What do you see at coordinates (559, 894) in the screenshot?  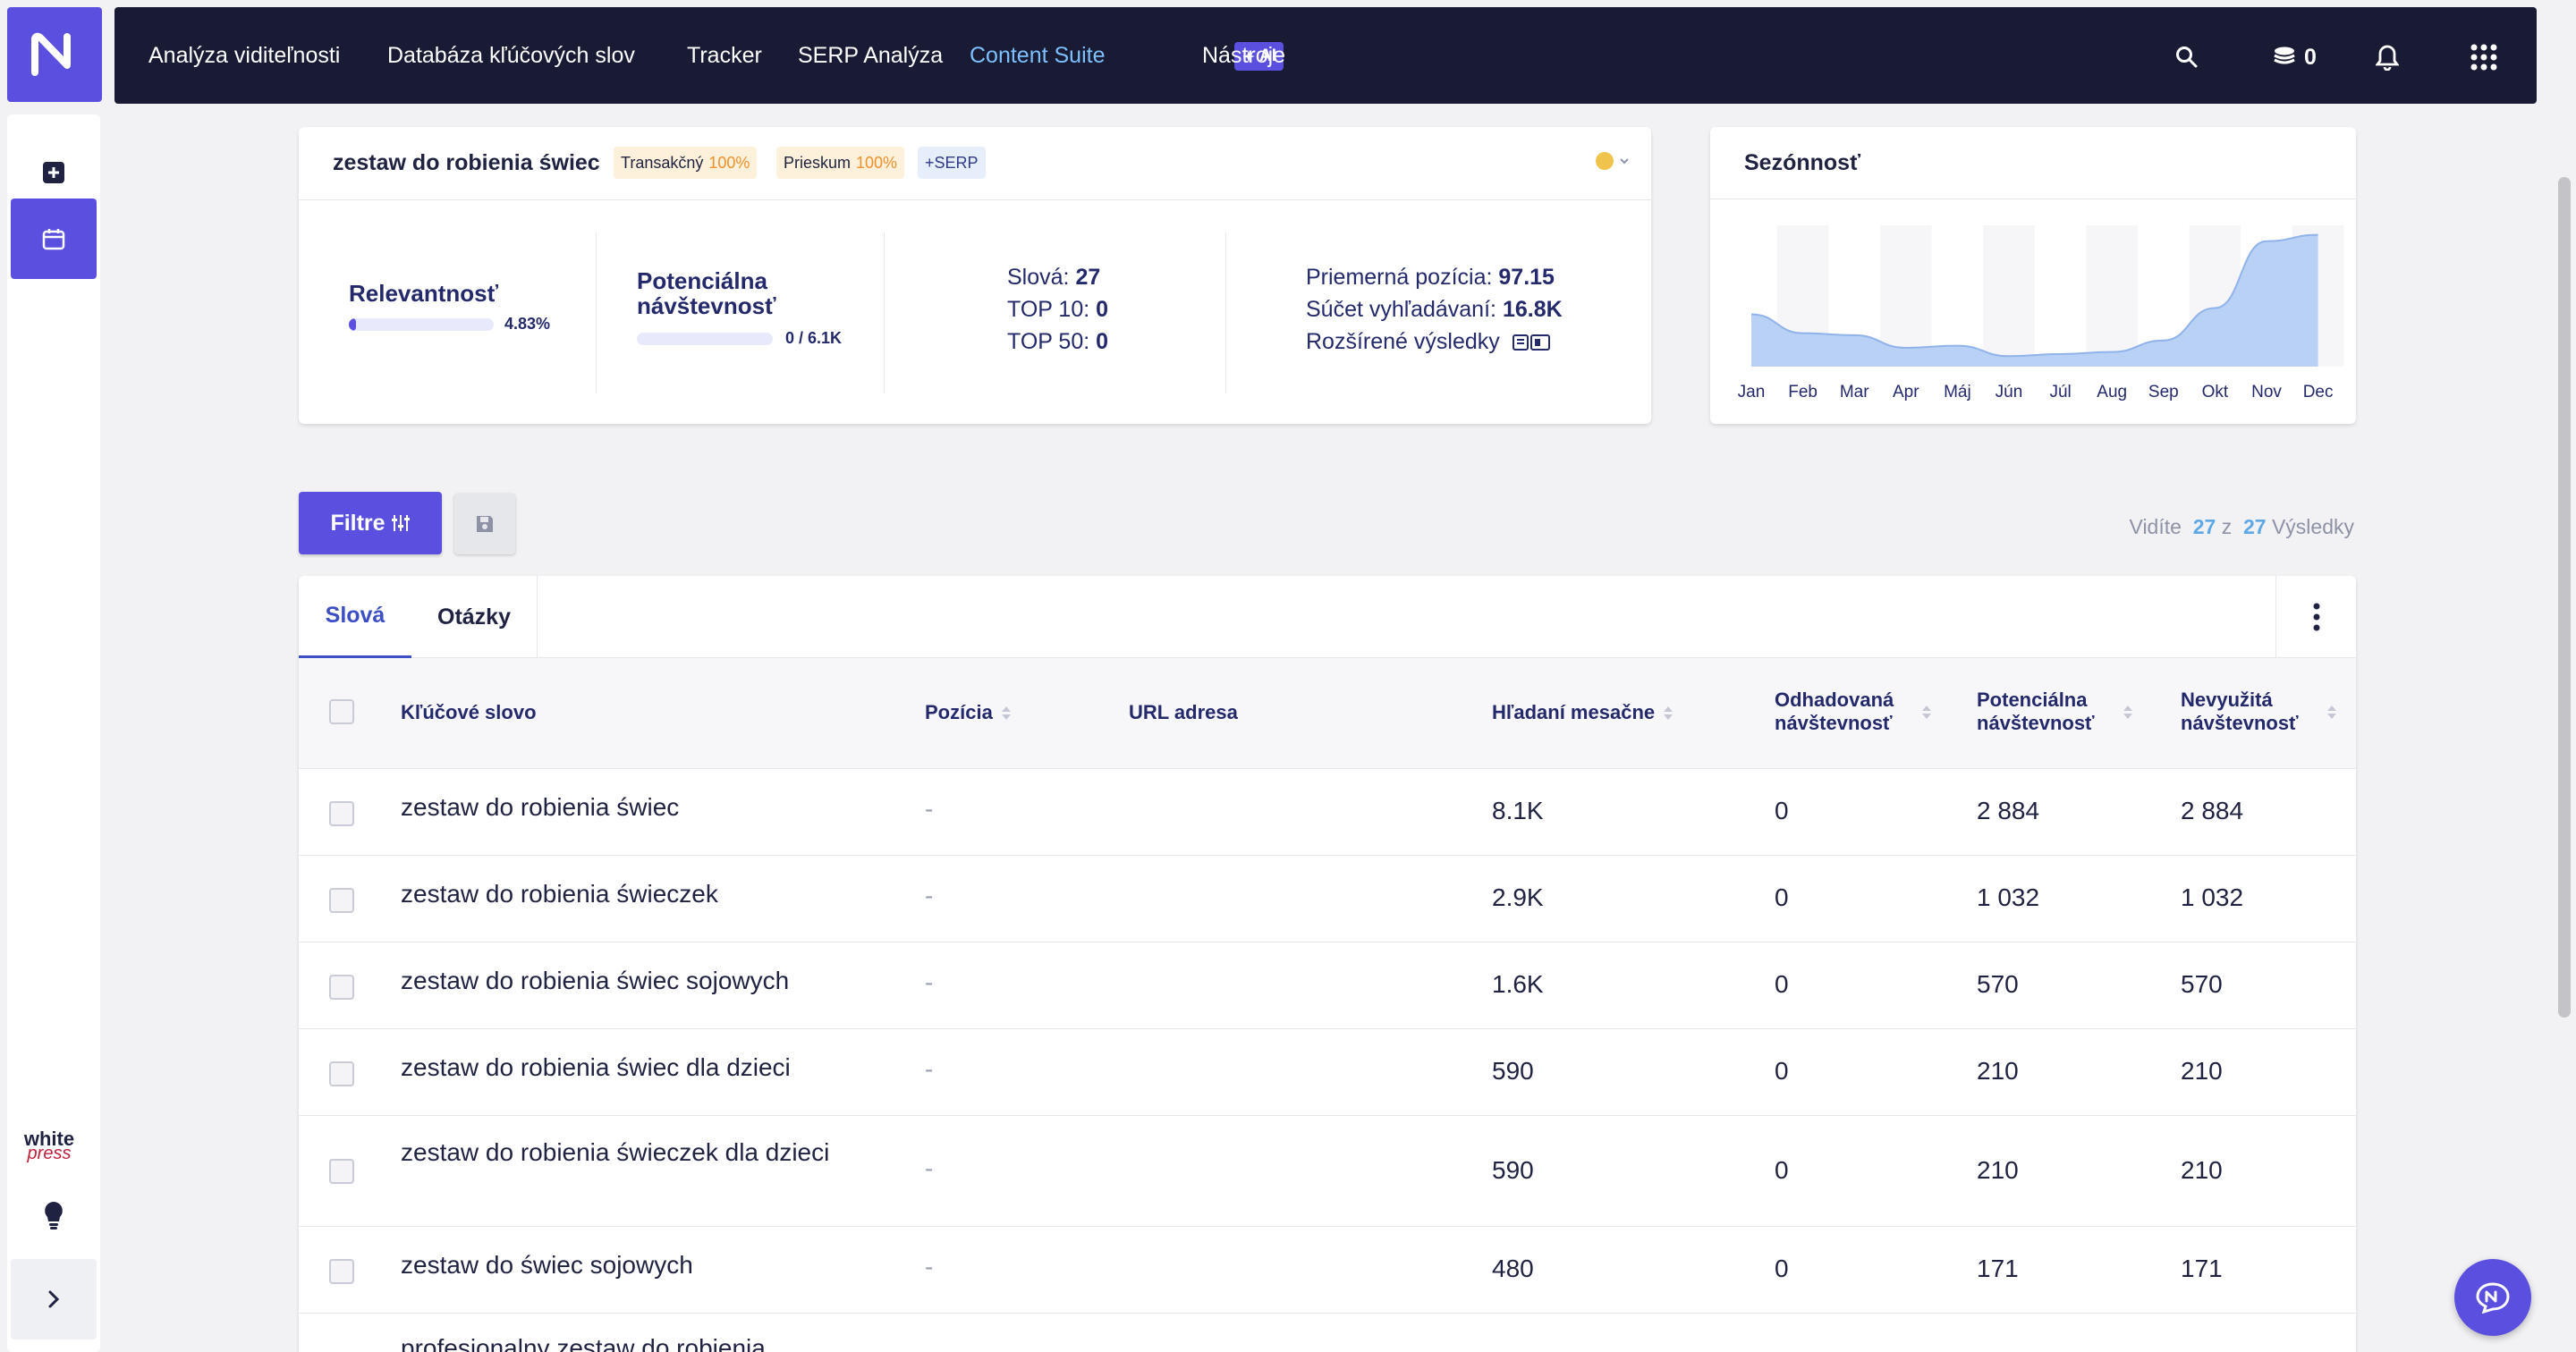 I see `keyword-cell: zestaw do robienia świeczek` at bounding box center [559, 894].